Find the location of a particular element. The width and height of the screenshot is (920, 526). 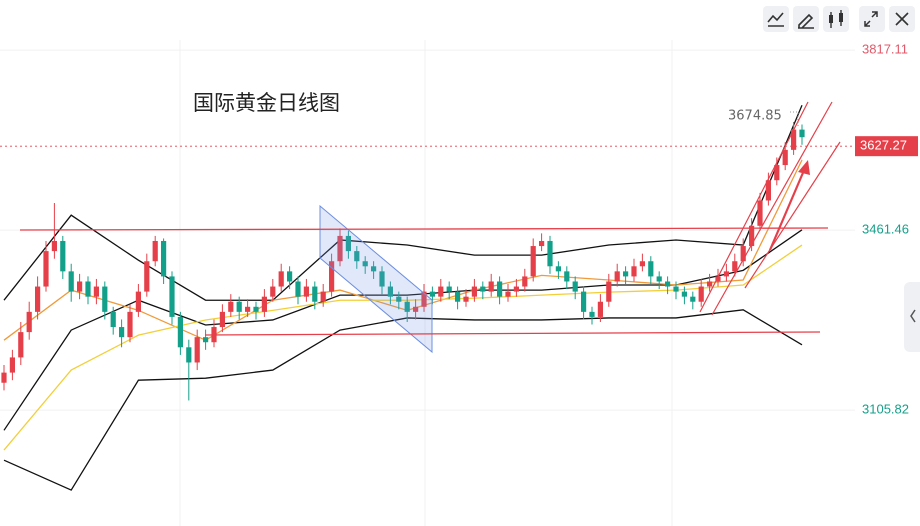

arrow-head is located at coordinates (804, 167).